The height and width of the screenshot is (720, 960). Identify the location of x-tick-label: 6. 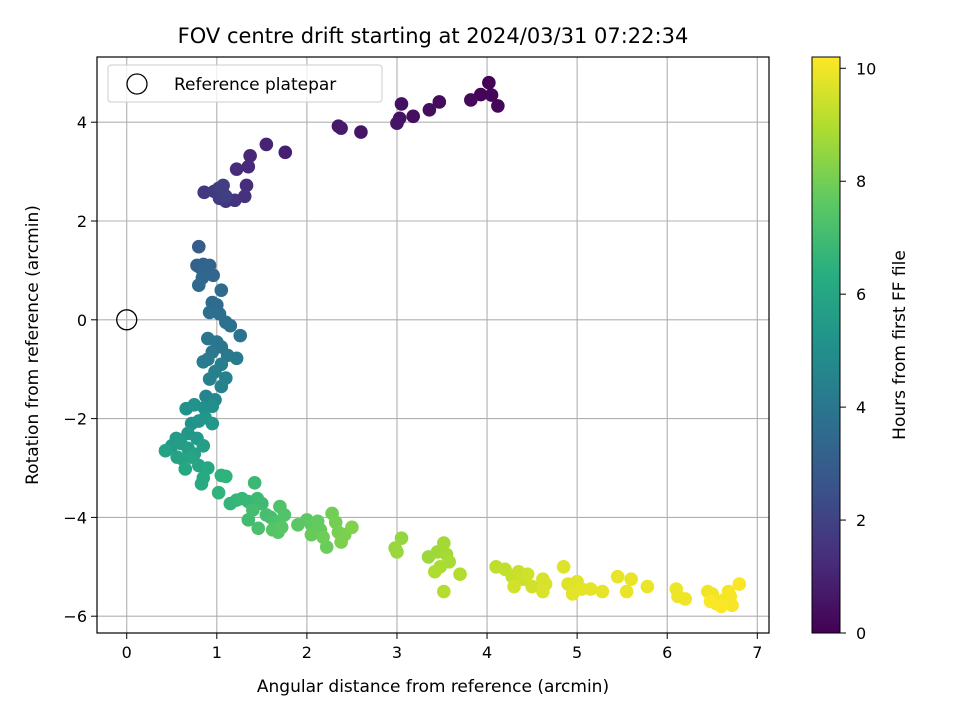
(667, 652).